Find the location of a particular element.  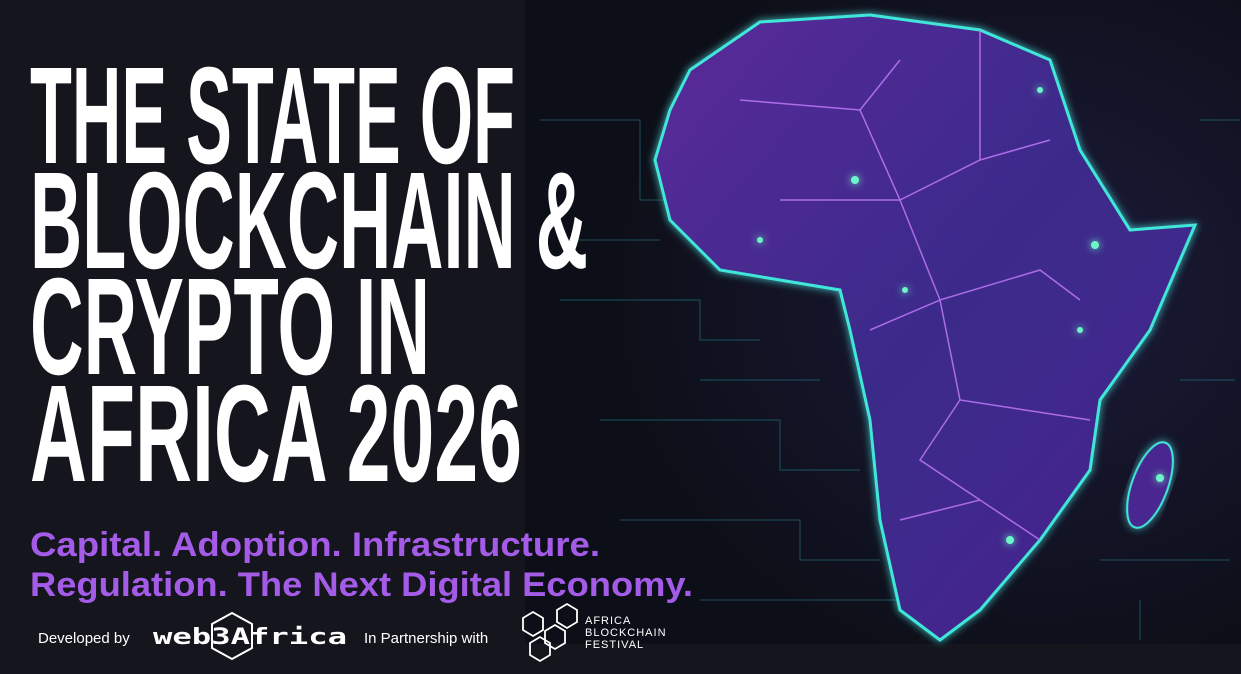

title-line: AFRICA 2026 is located at coordinates (276, 434).